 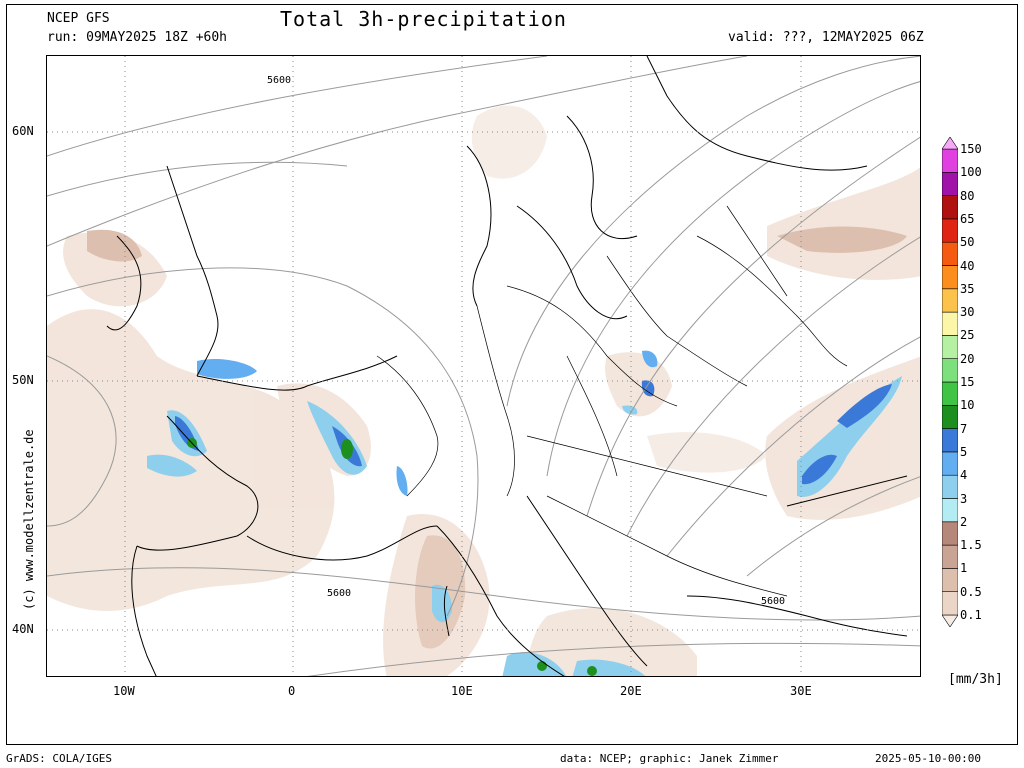 What do you see at coordinates (801, 691) in the screenshot?
I see `lon-label-30e: 30E` at bounding box center [801, 691].